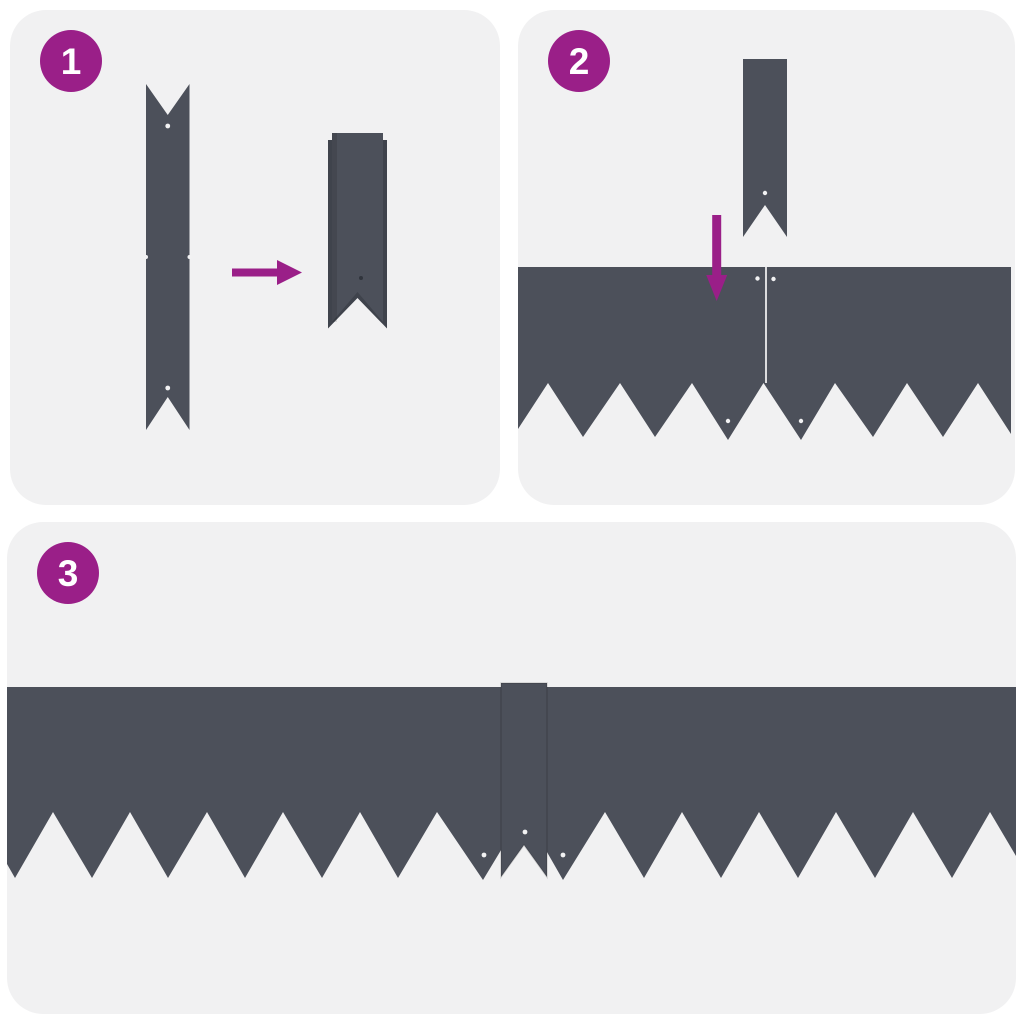 This screenshot has width=1024, height=1024. I want to click on arrow-right-icon, so click(267, 272).